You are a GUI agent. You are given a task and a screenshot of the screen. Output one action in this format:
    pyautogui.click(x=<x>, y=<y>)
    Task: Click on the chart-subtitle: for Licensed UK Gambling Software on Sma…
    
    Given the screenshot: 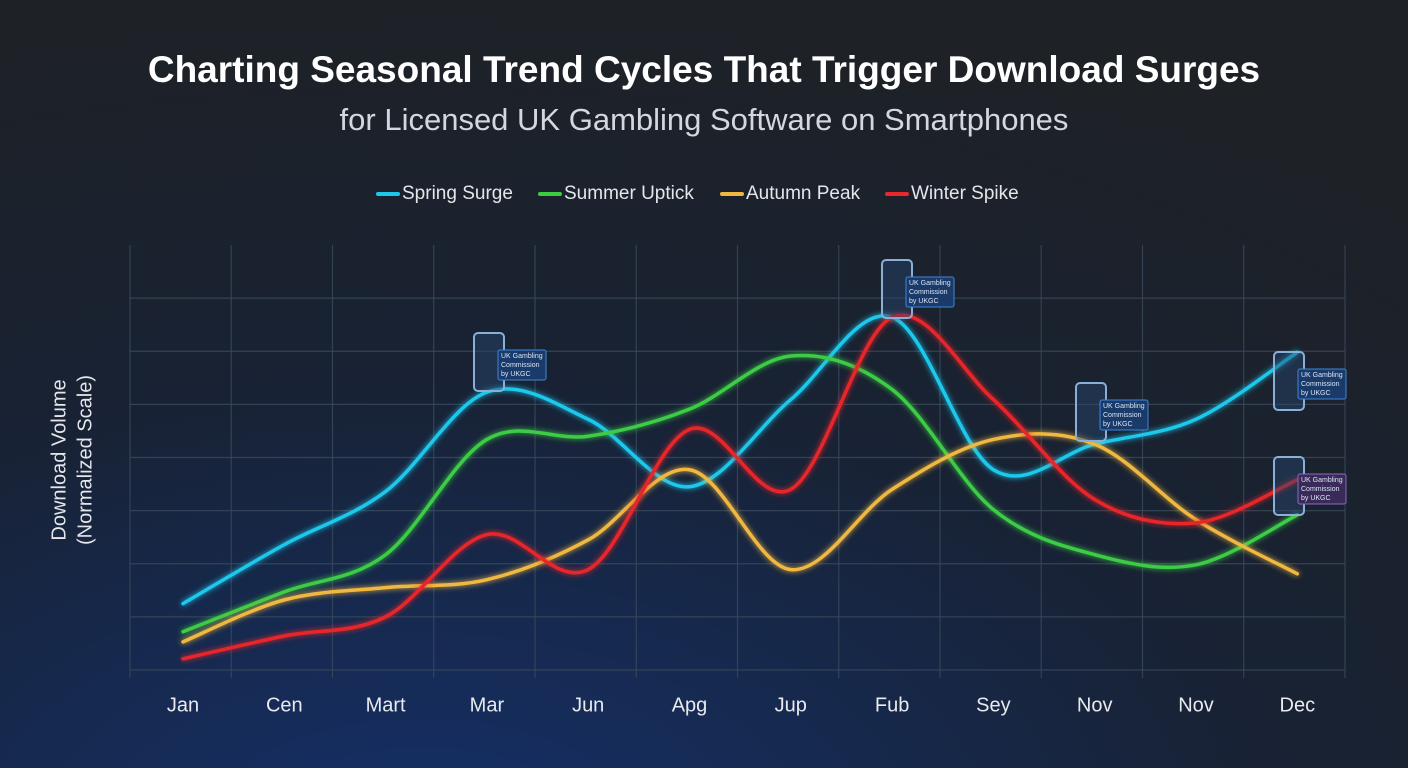 What is the action you would take?
    pyautogui.click(x=704, y=119)
    